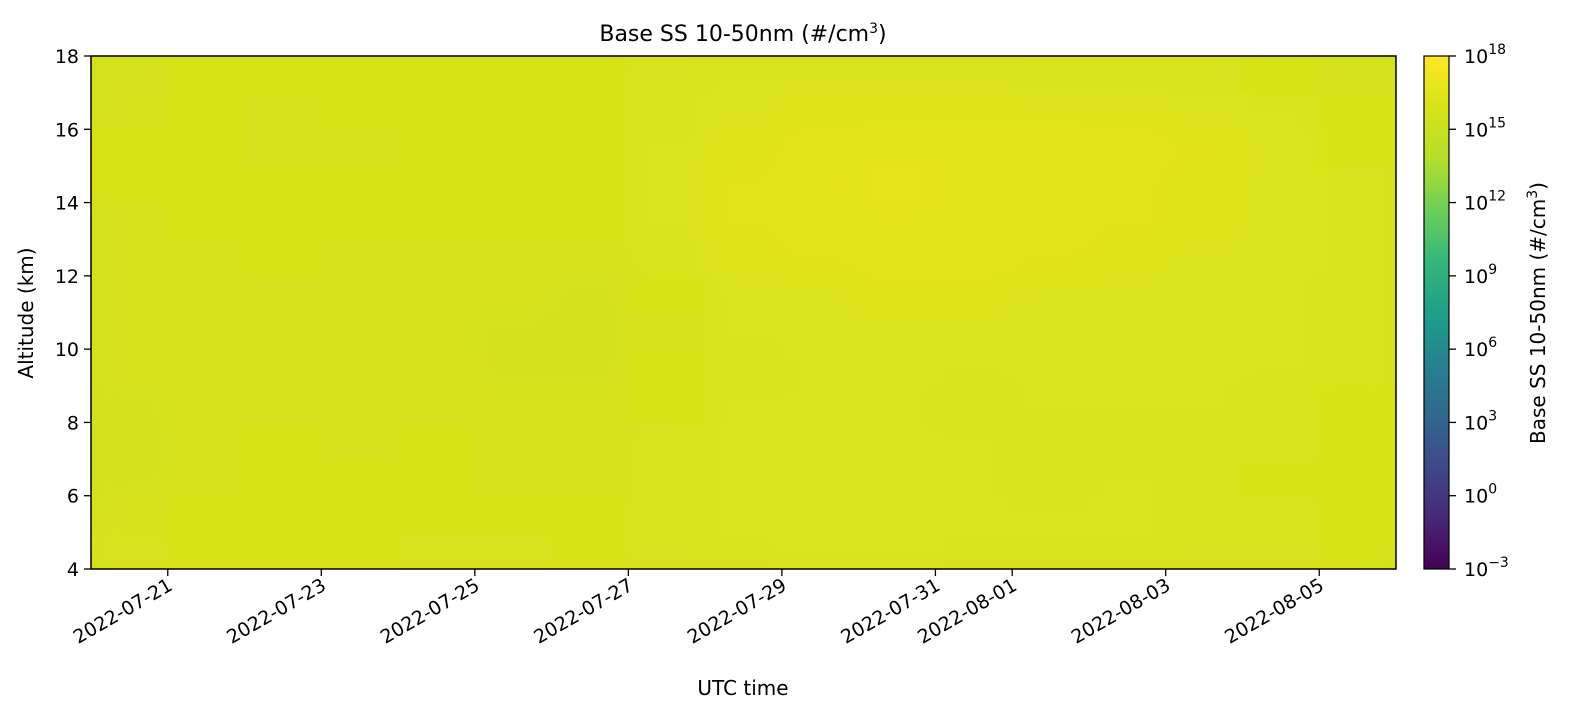 Image resolution: width=1577 pixels, height=720 pixels. Describe the element at coordinates (67, 277) in the screenshot. I see `y-tick-label: 12` at that location.